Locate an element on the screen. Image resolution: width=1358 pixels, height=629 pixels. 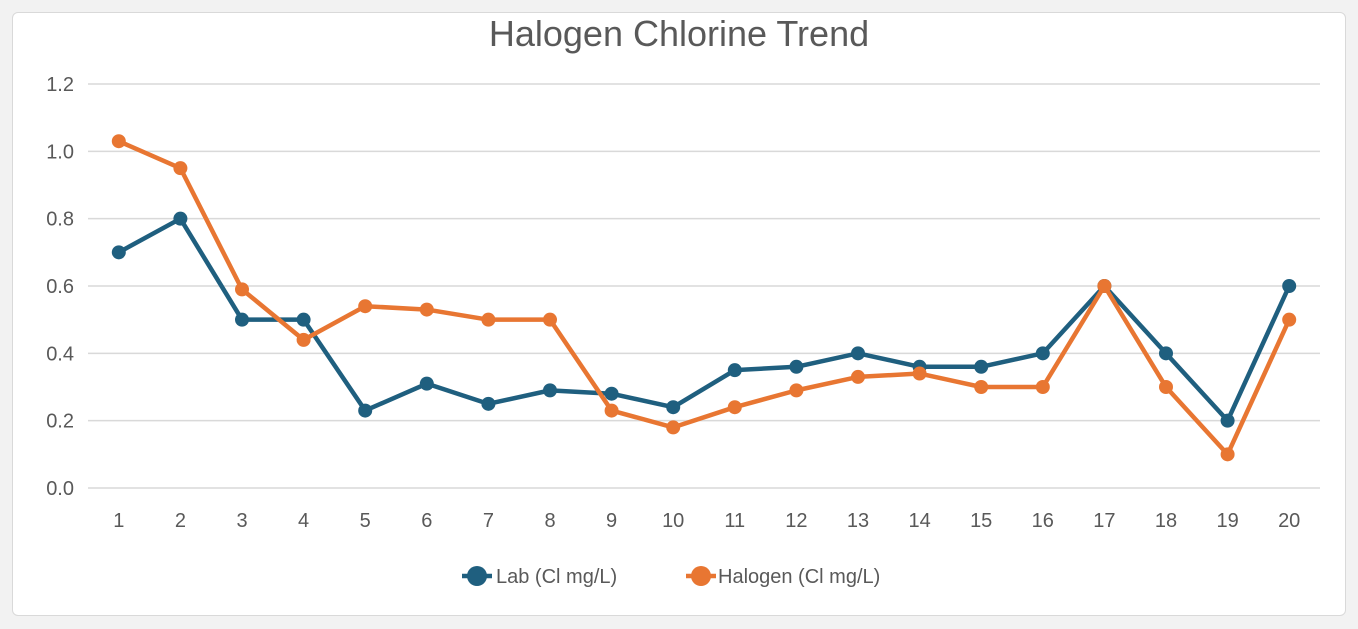
x-tick-label: 4 is located at coordinates (303, 521).